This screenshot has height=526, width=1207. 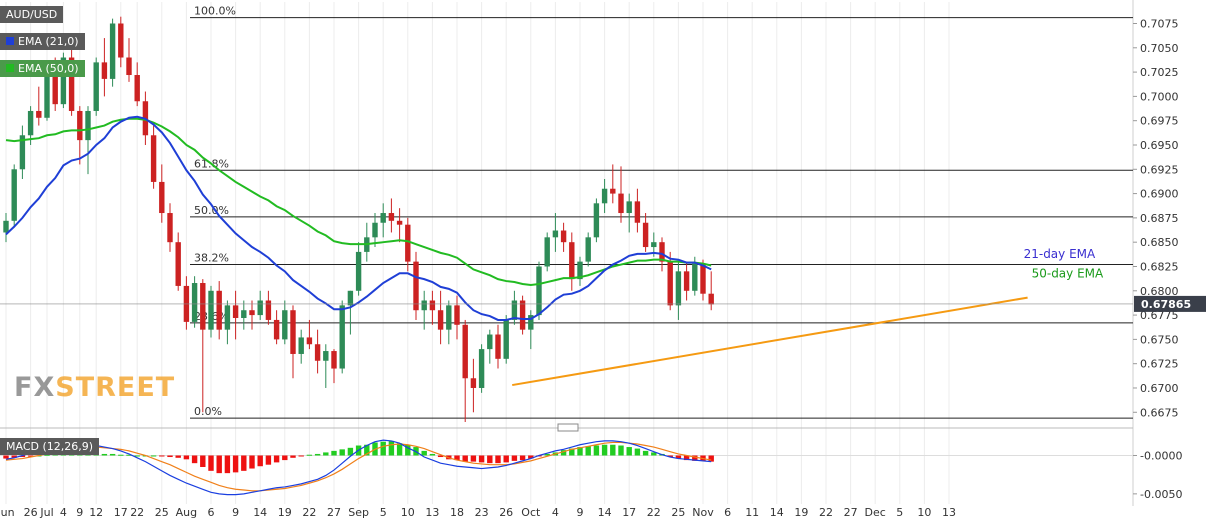 What do you see at coordinates (42, 68) in the screenshot?
I see `ema50-legend: EMA (50,0)` at bounding box center [42, 68].